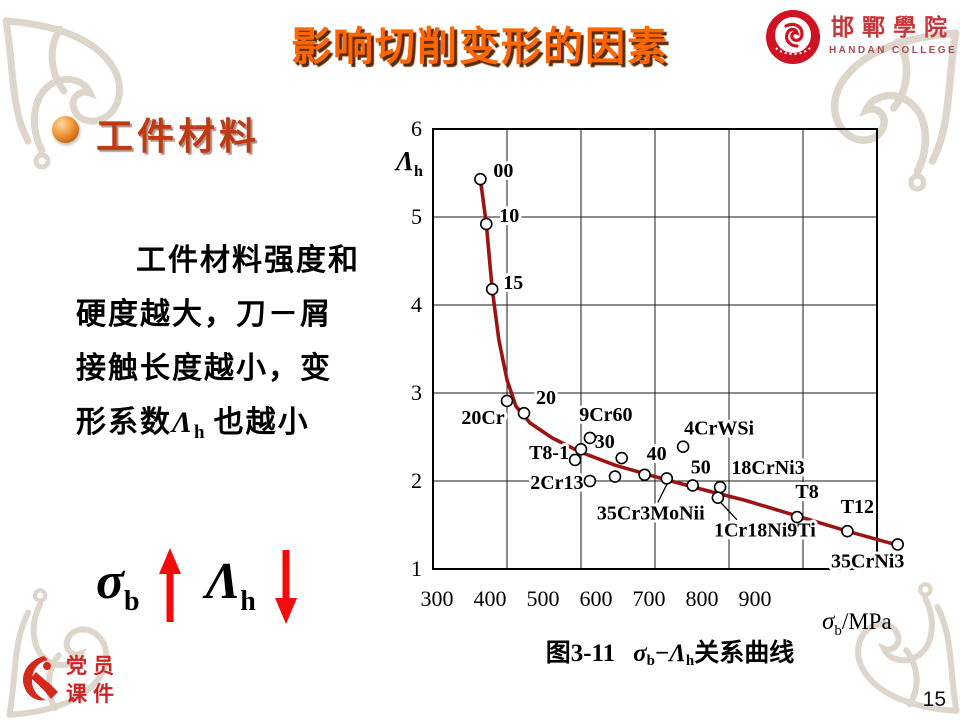 This screenshot has width=960, height=720. Describe the element at coordinates (198, 586) in the screenshot. I see `formula: σb Λh` at that location.